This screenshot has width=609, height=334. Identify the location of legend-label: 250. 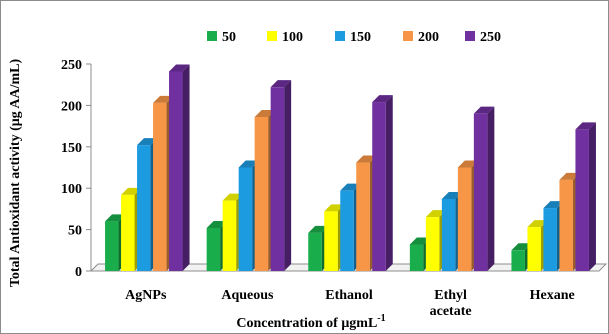
(490, 37).